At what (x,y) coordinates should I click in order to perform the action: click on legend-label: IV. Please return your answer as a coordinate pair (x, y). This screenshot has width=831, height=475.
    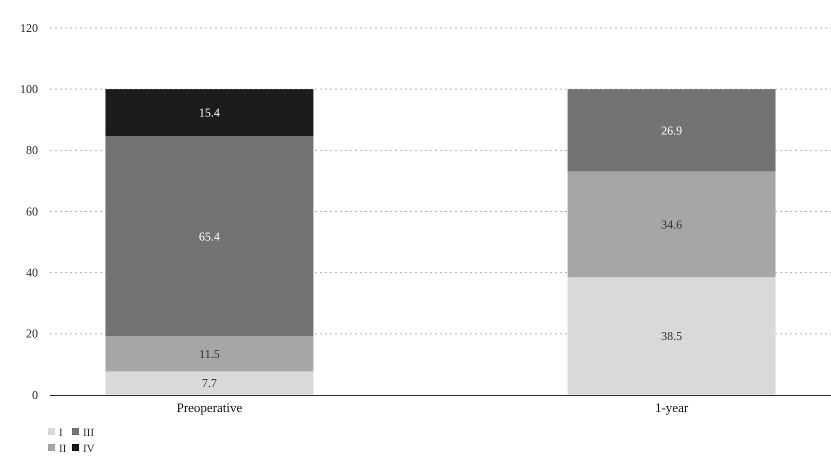
    Looking at the image, I should click on (89, 449).